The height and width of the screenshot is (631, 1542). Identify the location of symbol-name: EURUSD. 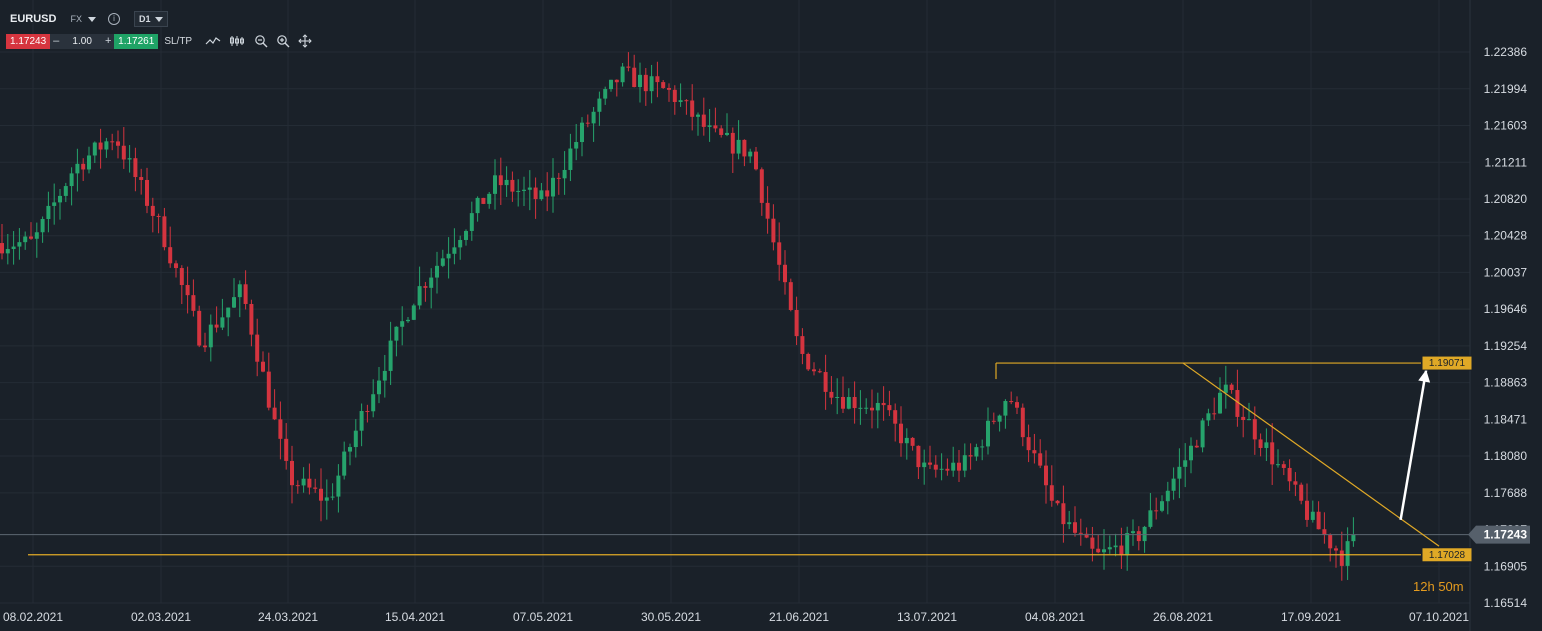
(33, 19).